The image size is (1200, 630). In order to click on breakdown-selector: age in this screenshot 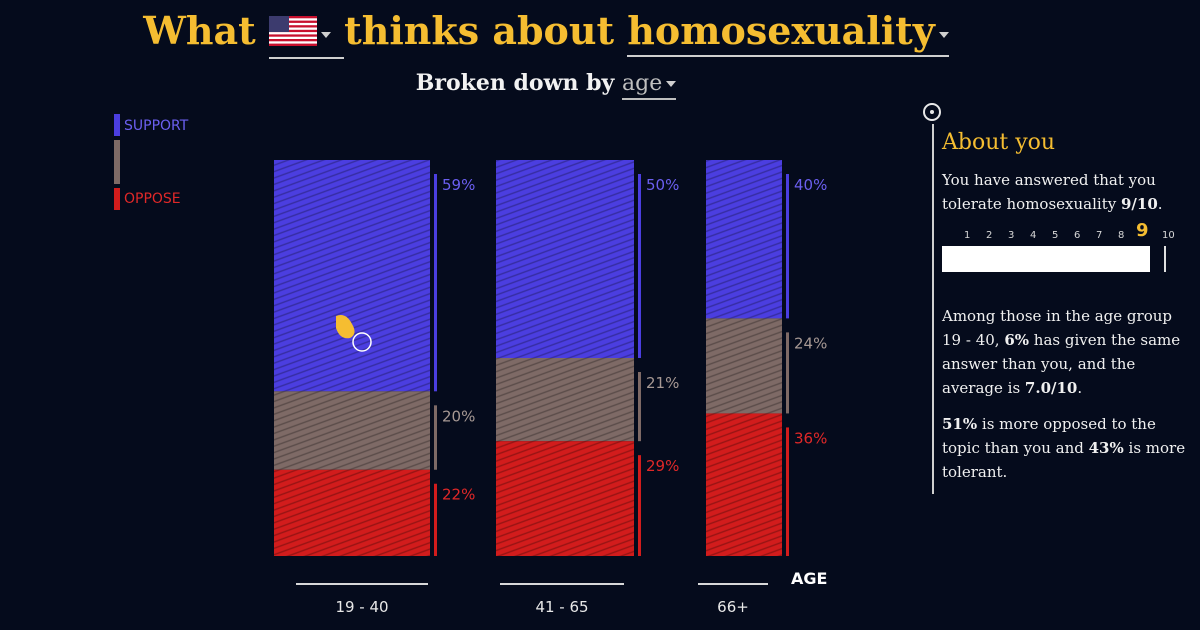, I will do `click(649, 85)`.